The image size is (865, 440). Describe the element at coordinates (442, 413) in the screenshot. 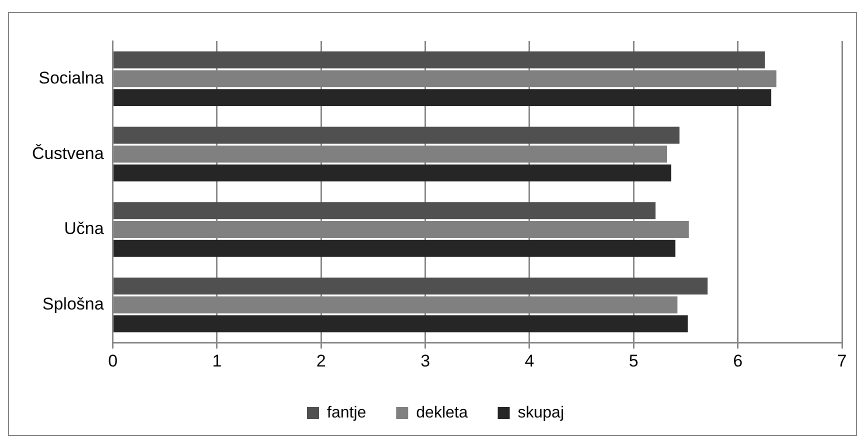

I see `legend-label: dekleta` at that location.